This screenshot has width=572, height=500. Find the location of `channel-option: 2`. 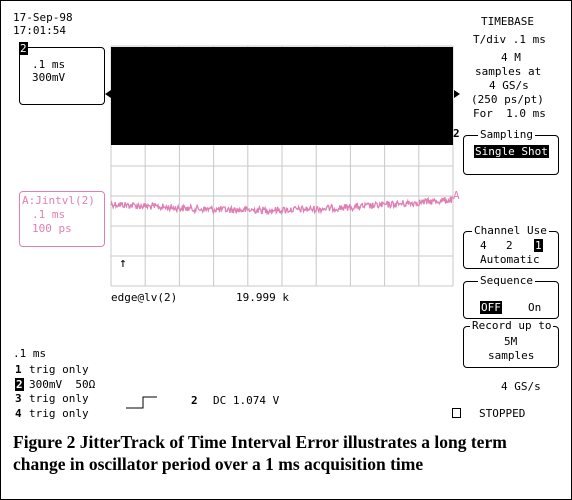

channel-option: 2 is located at coordinates (509, 245).